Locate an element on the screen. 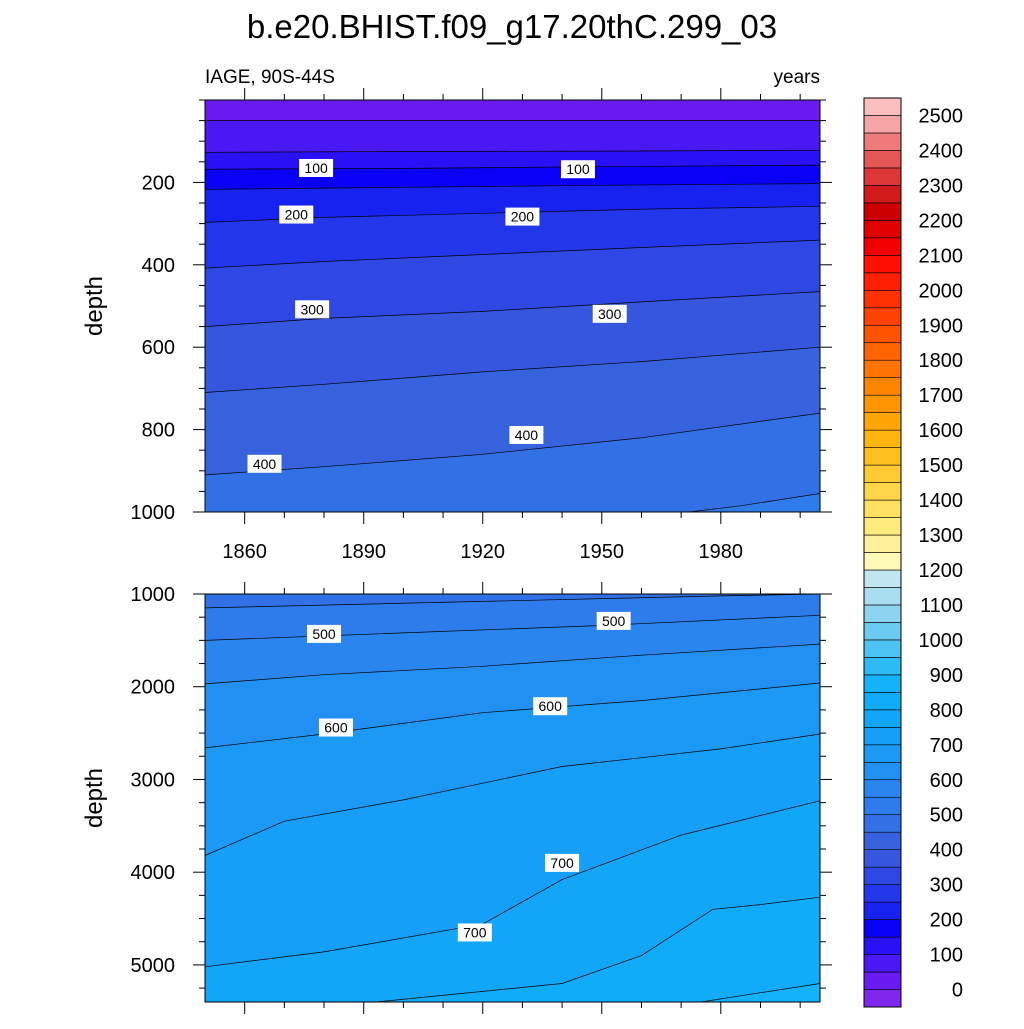 Image resolution: width=1024 pixels, height=1029 pixels. colorbar-label: 1400 is located at coordinates (941, 501).